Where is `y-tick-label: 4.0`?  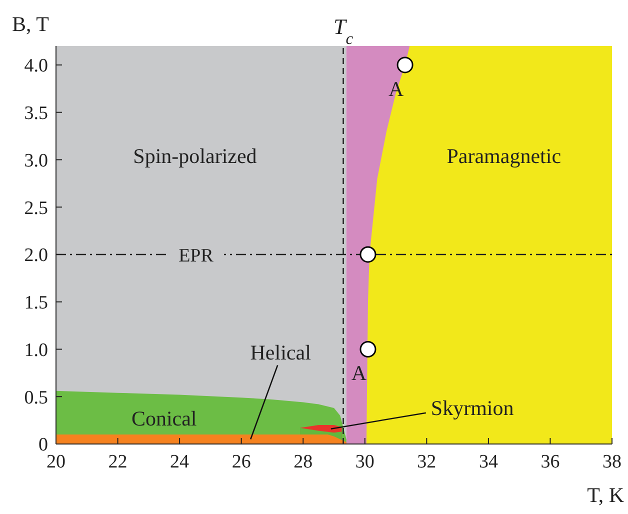 y-tick-label: 4.0 is located at coordinates (36, 66).